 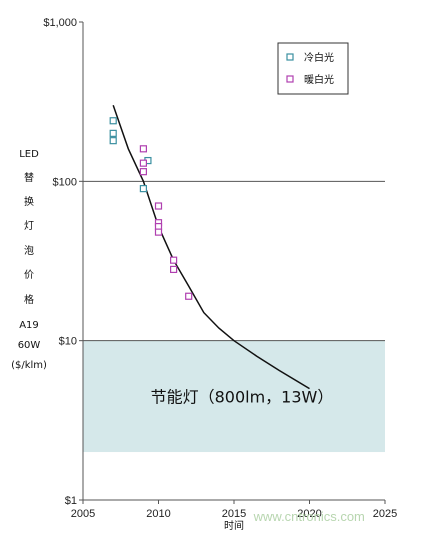 What do you see at coordinates (29, 226) in the screenshot?
I see `y-label-line: 灯` at bounding box center [29, 226].